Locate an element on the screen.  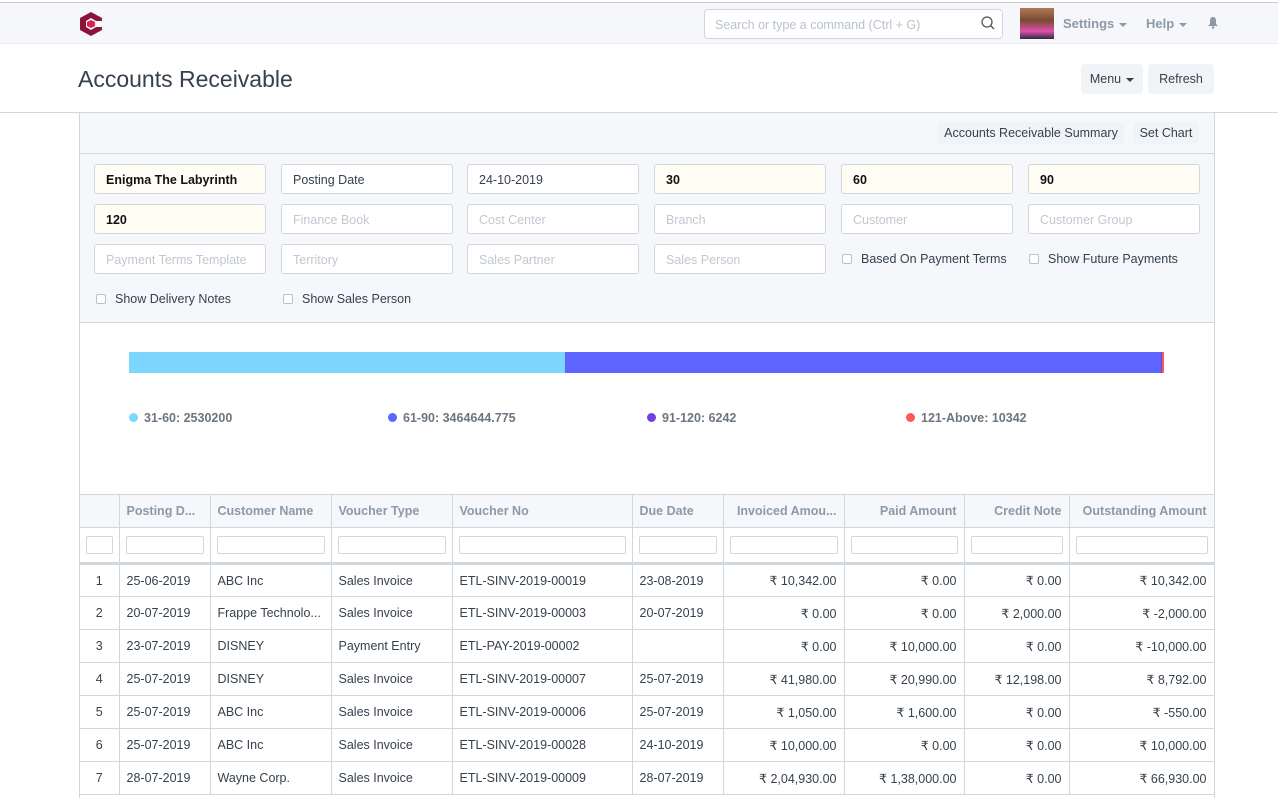
finance-book-field: Finance Book is located at coordinates (367, 219).